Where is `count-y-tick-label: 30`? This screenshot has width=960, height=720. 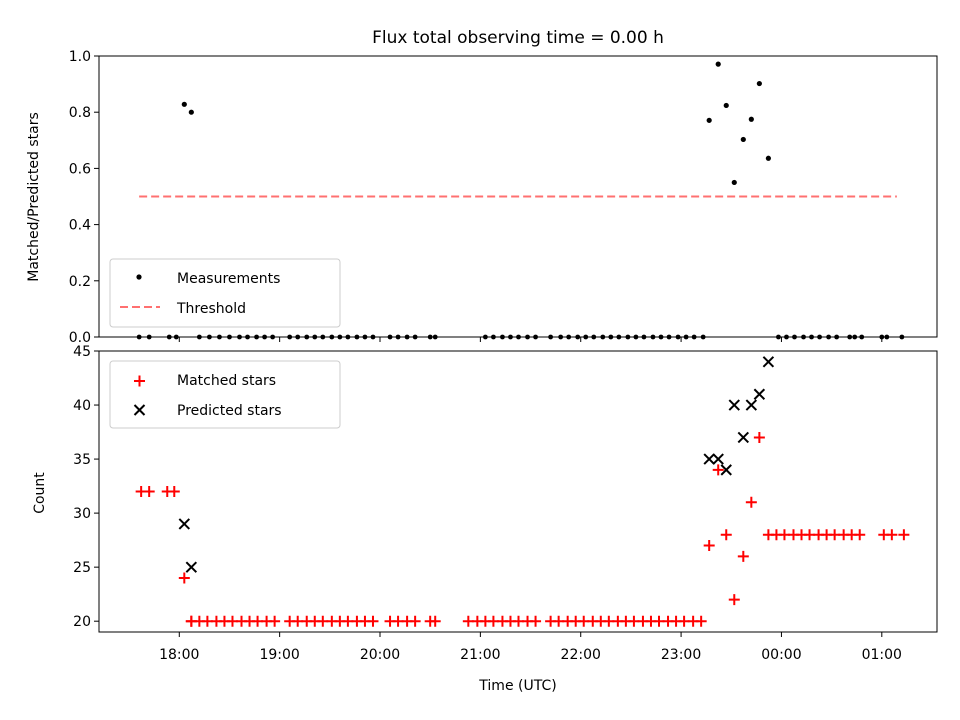 count-y-tick-label: 30 is located at coordinates (82, 514).